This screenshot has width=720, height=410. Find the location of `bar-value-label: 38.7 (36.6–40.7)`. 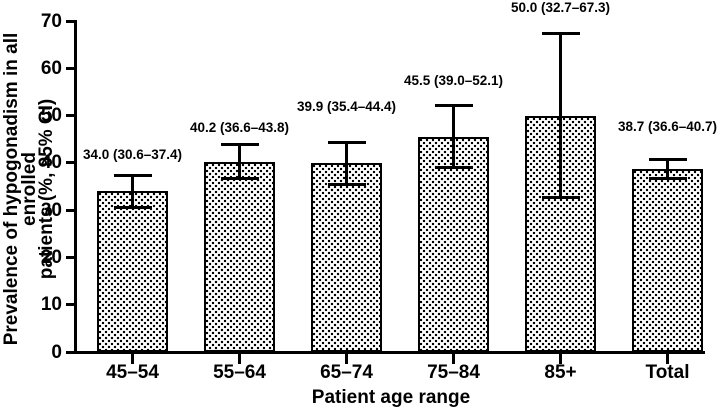

bar-value-label: 38.7 (36.6–40.7) is located at coordinates (667, 126).